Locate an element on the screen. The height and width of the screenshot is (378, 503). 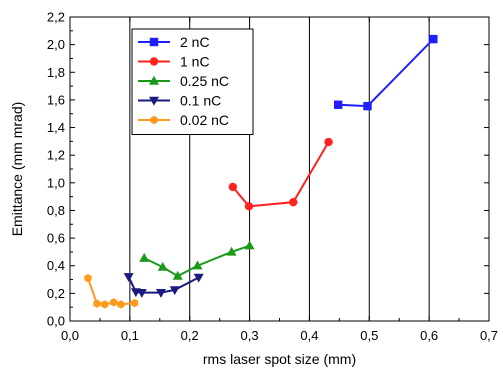
y-tick-label: 1,8 is located at coordinates (56, 72).